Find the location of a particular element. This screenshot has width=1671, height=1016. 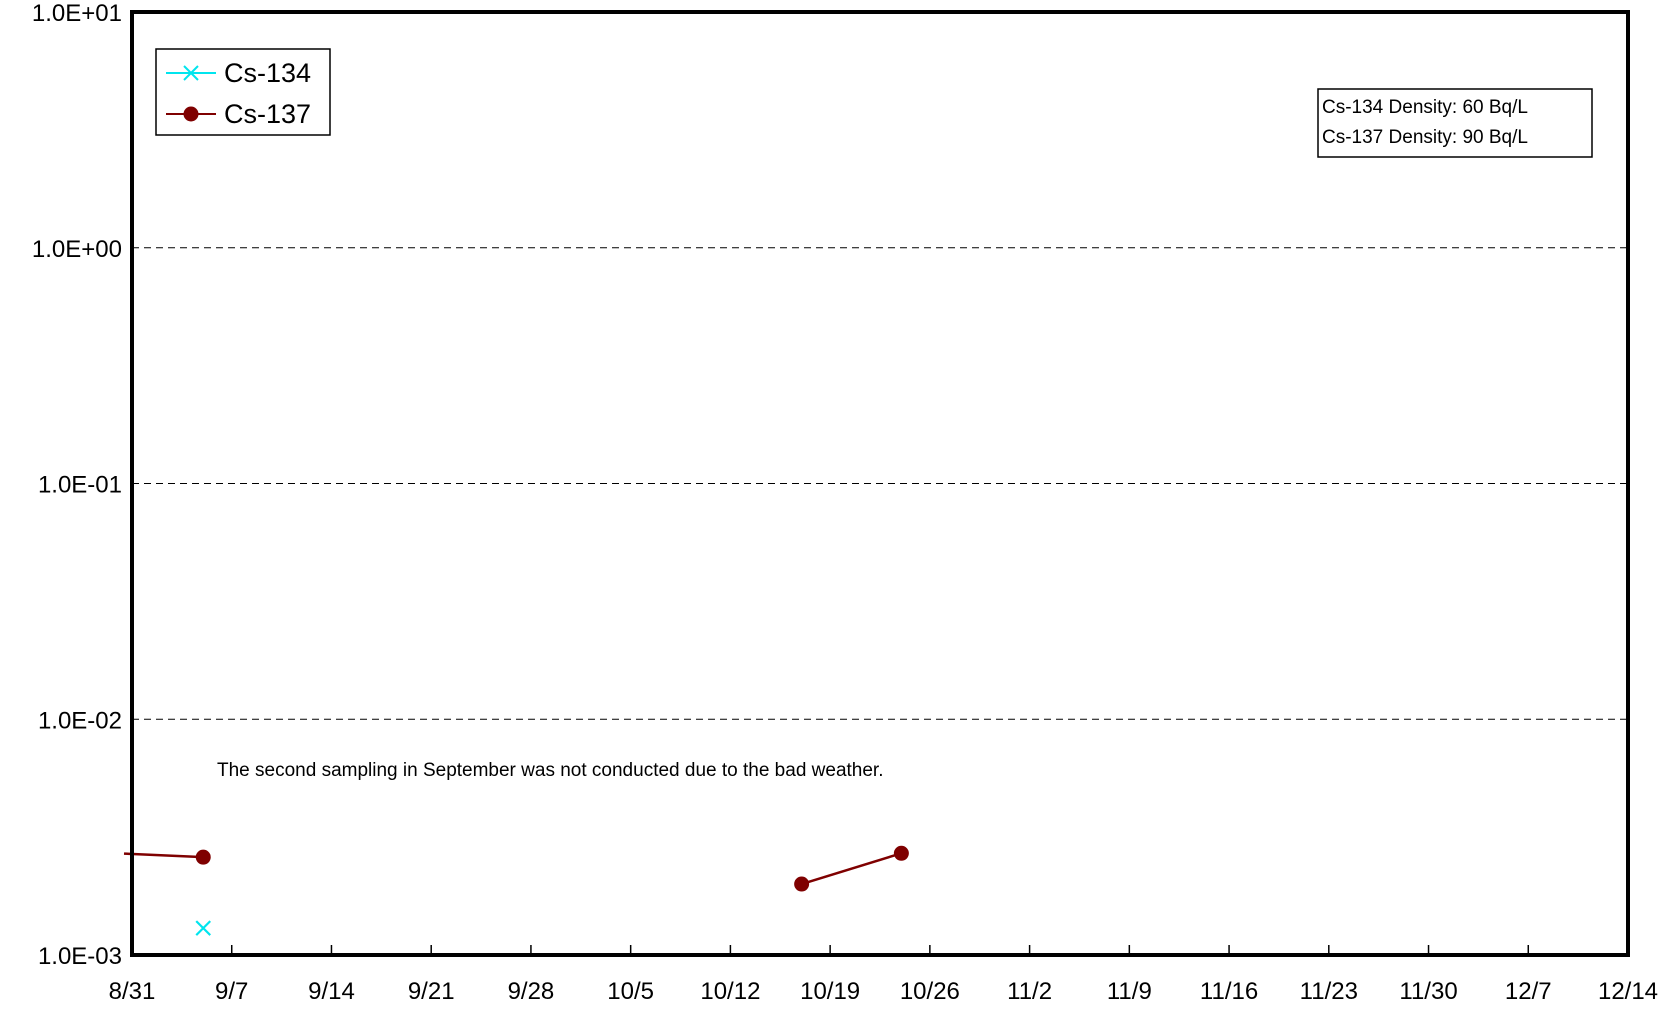

x-tick-label: 11/30 is located at coordinates (1428, 991).